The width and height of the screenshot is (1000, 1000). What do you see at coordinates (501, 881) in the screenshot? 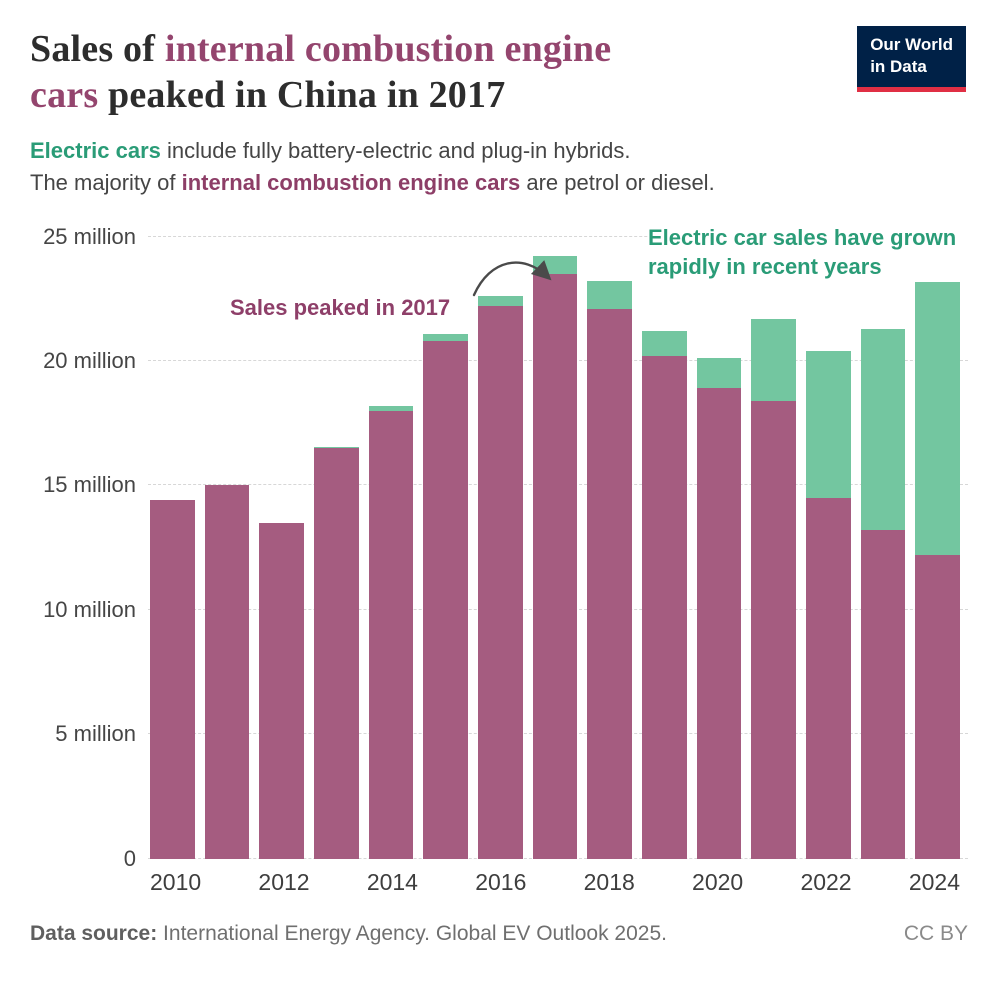
I see `x-axis-label-2016: 2016` at bounding box center [501, 881].